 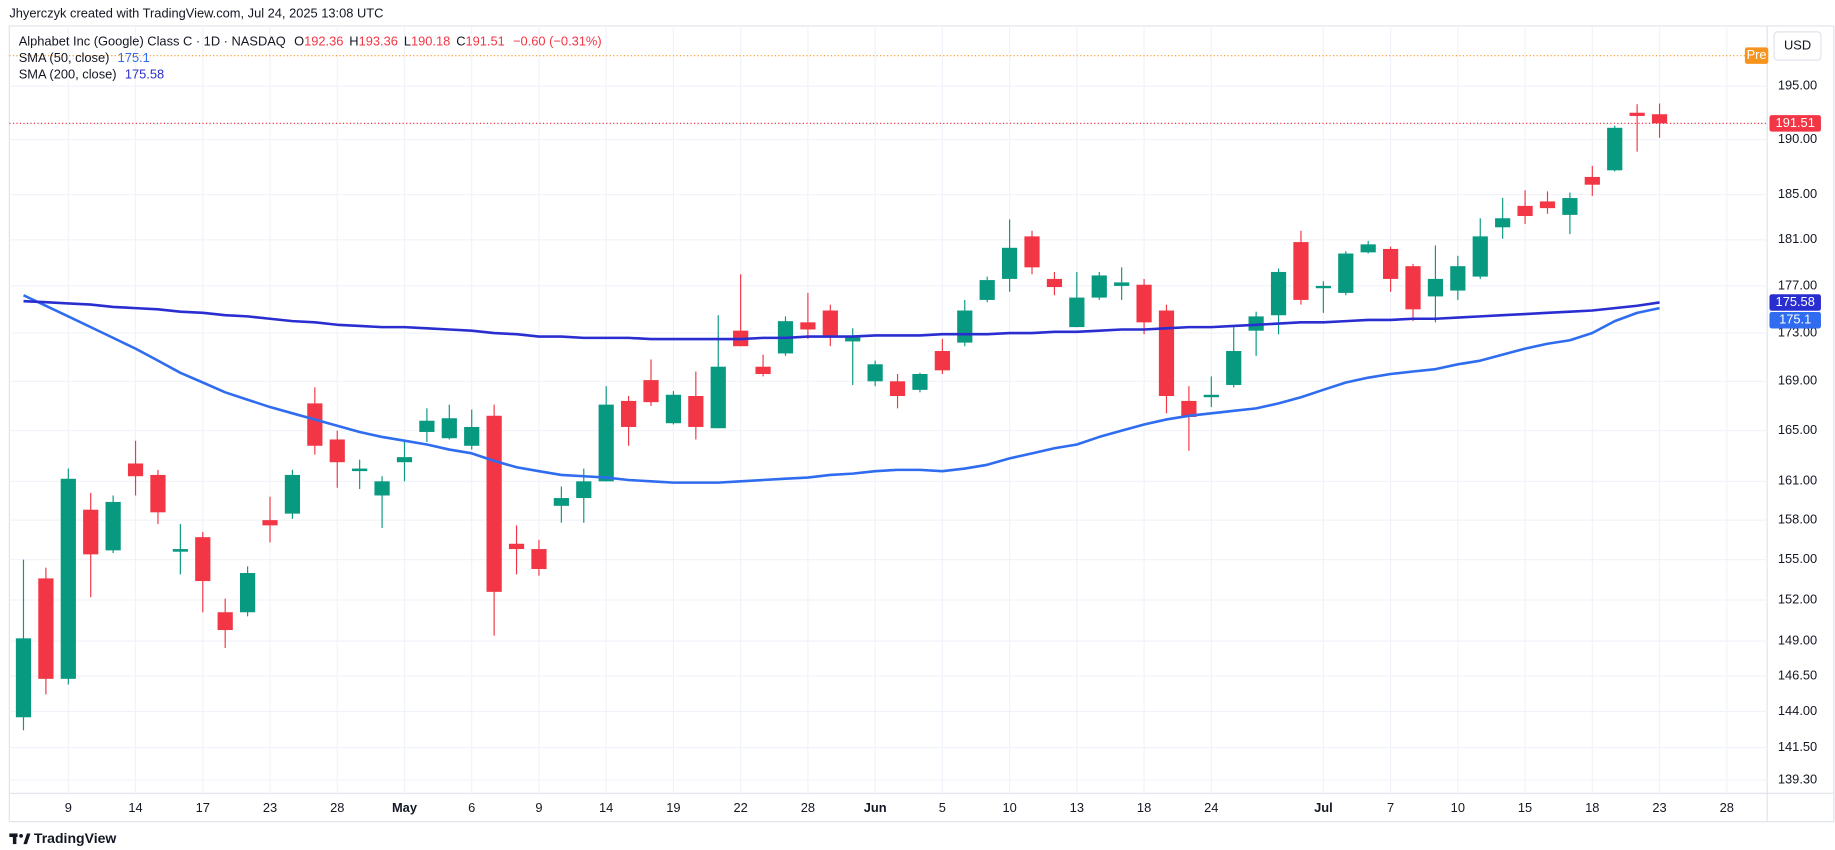 What do you see at coordinates (1797, 138) in the screenshot?
I see `y-tick-label: 190.00` at bounding box center [1797, 138].